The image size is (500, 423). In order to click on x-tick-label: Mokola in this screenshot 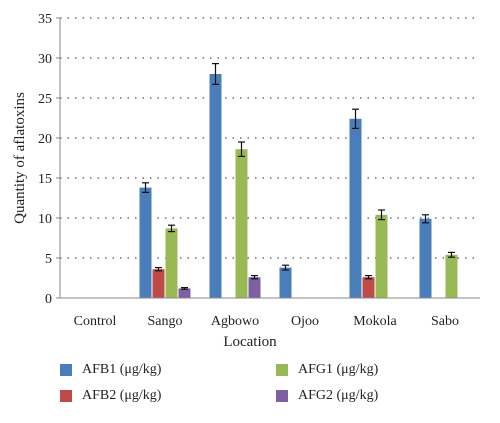, I will do `click(375, 321)`.